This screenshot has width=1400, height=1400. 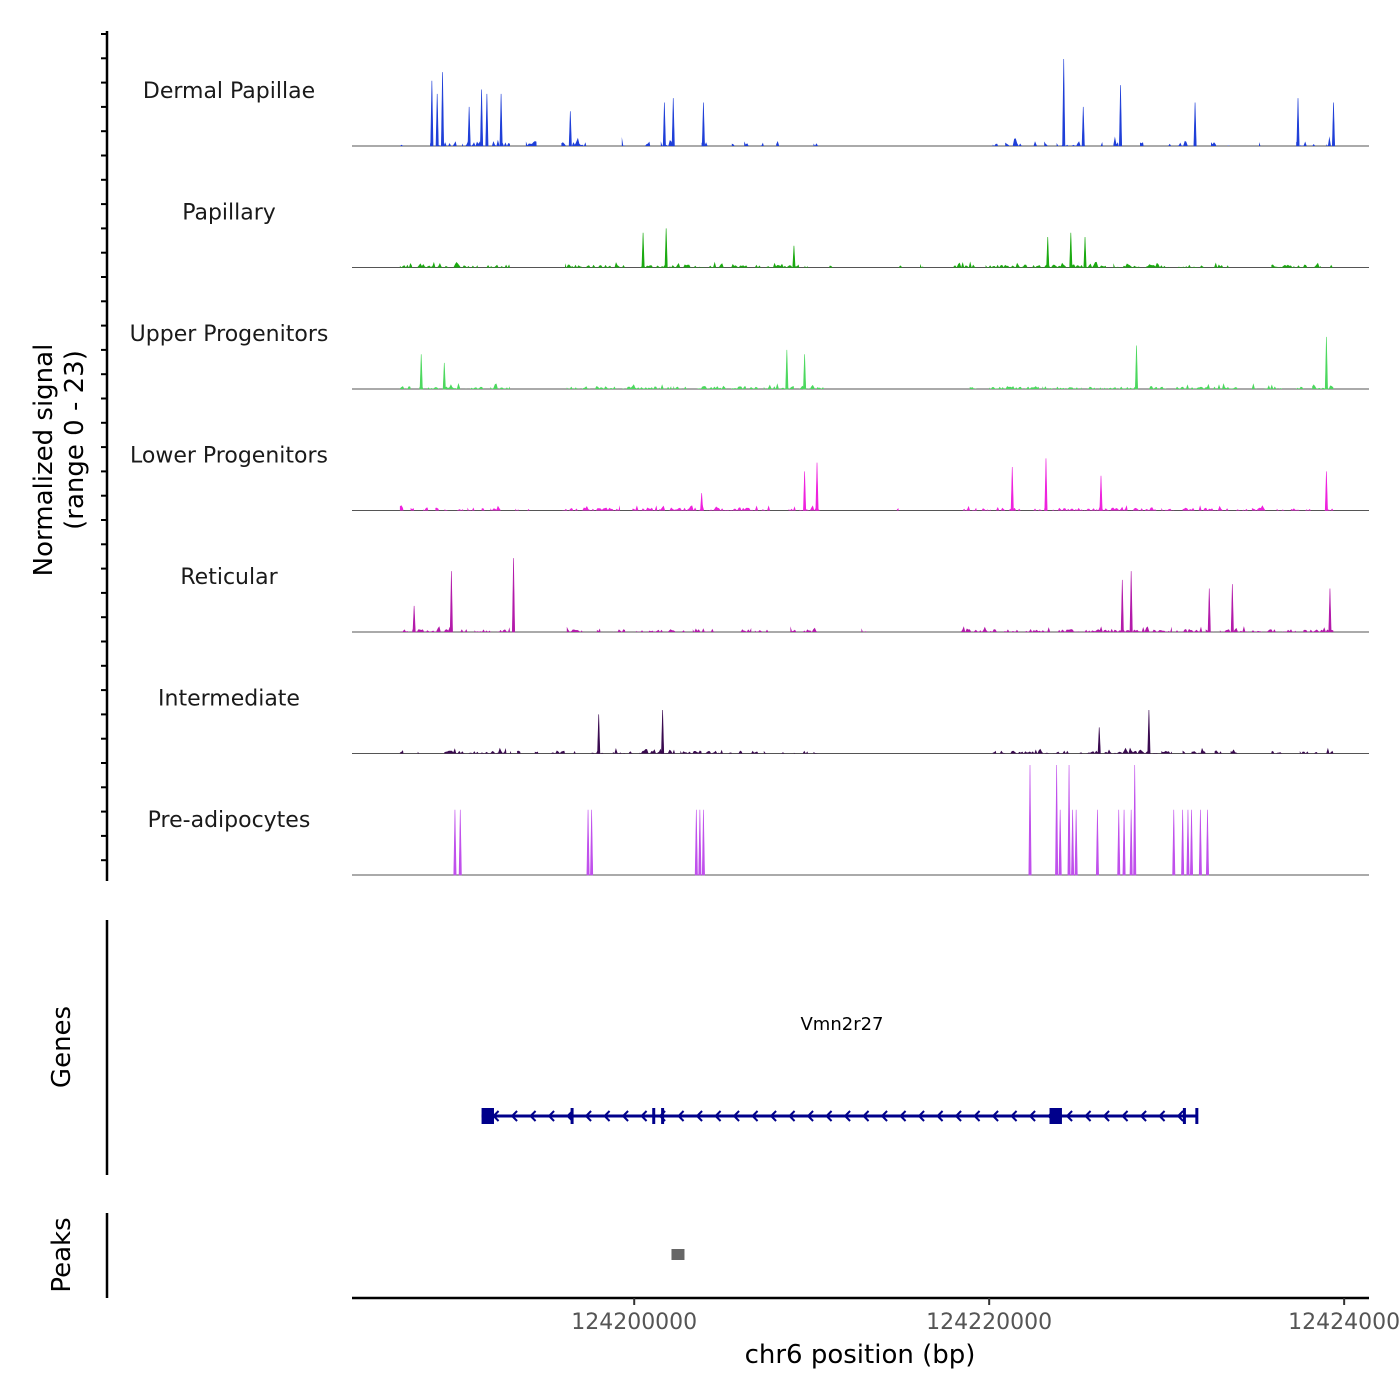 I want to click on track-pre-adipocytes: Pre-adipocytes, so click(x=758, y=820).